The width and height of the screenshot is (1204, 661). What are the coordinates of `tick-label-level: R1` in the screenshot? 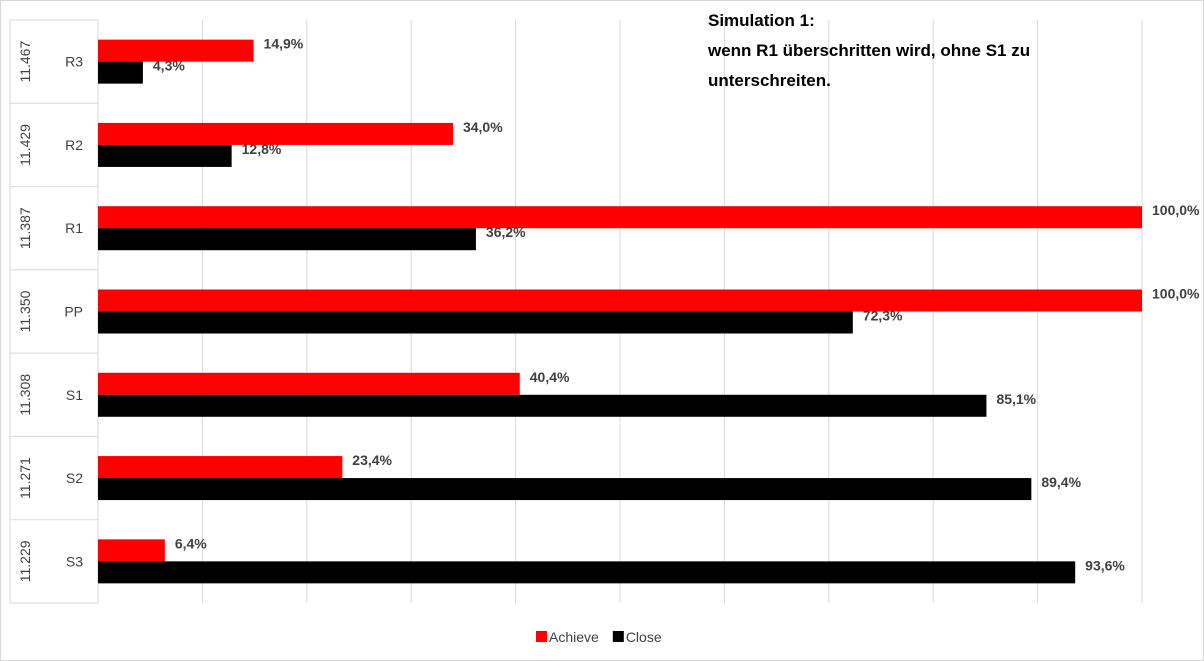 It's located at (74, 228).